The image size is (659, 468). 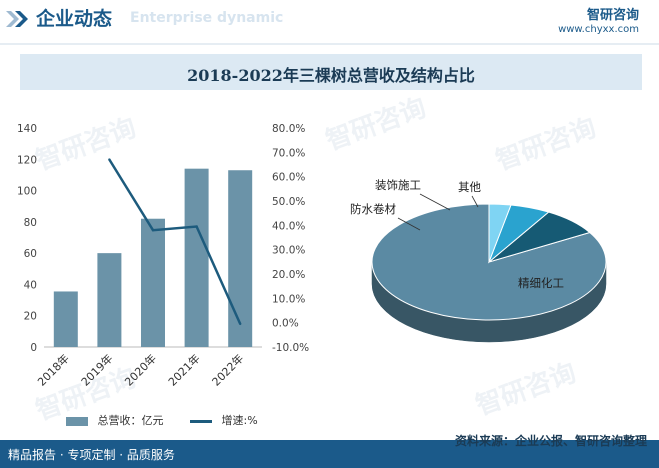 What do you see at coordinates (288, 178) in the screenshot?
I see `y-right-tick-label: 60.0%` at bounding box center [288, 178].